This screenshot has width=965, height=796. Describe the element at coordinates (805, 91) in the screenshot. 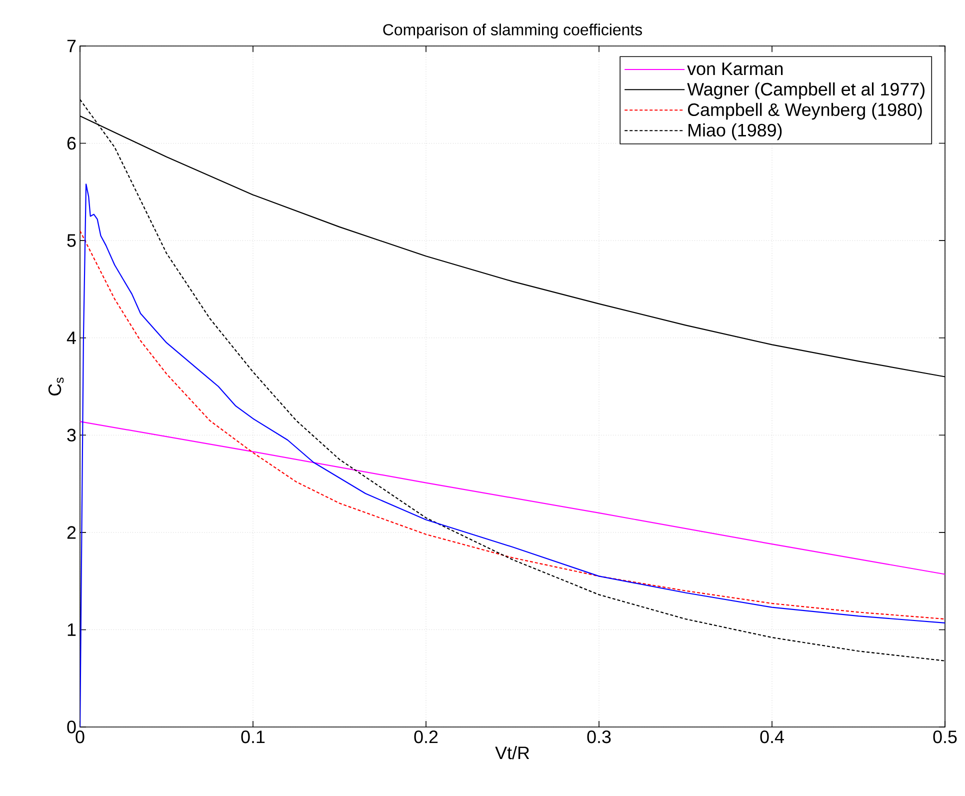

I see `legend-label: Wagner (Campbell et al 1977)` at that location.